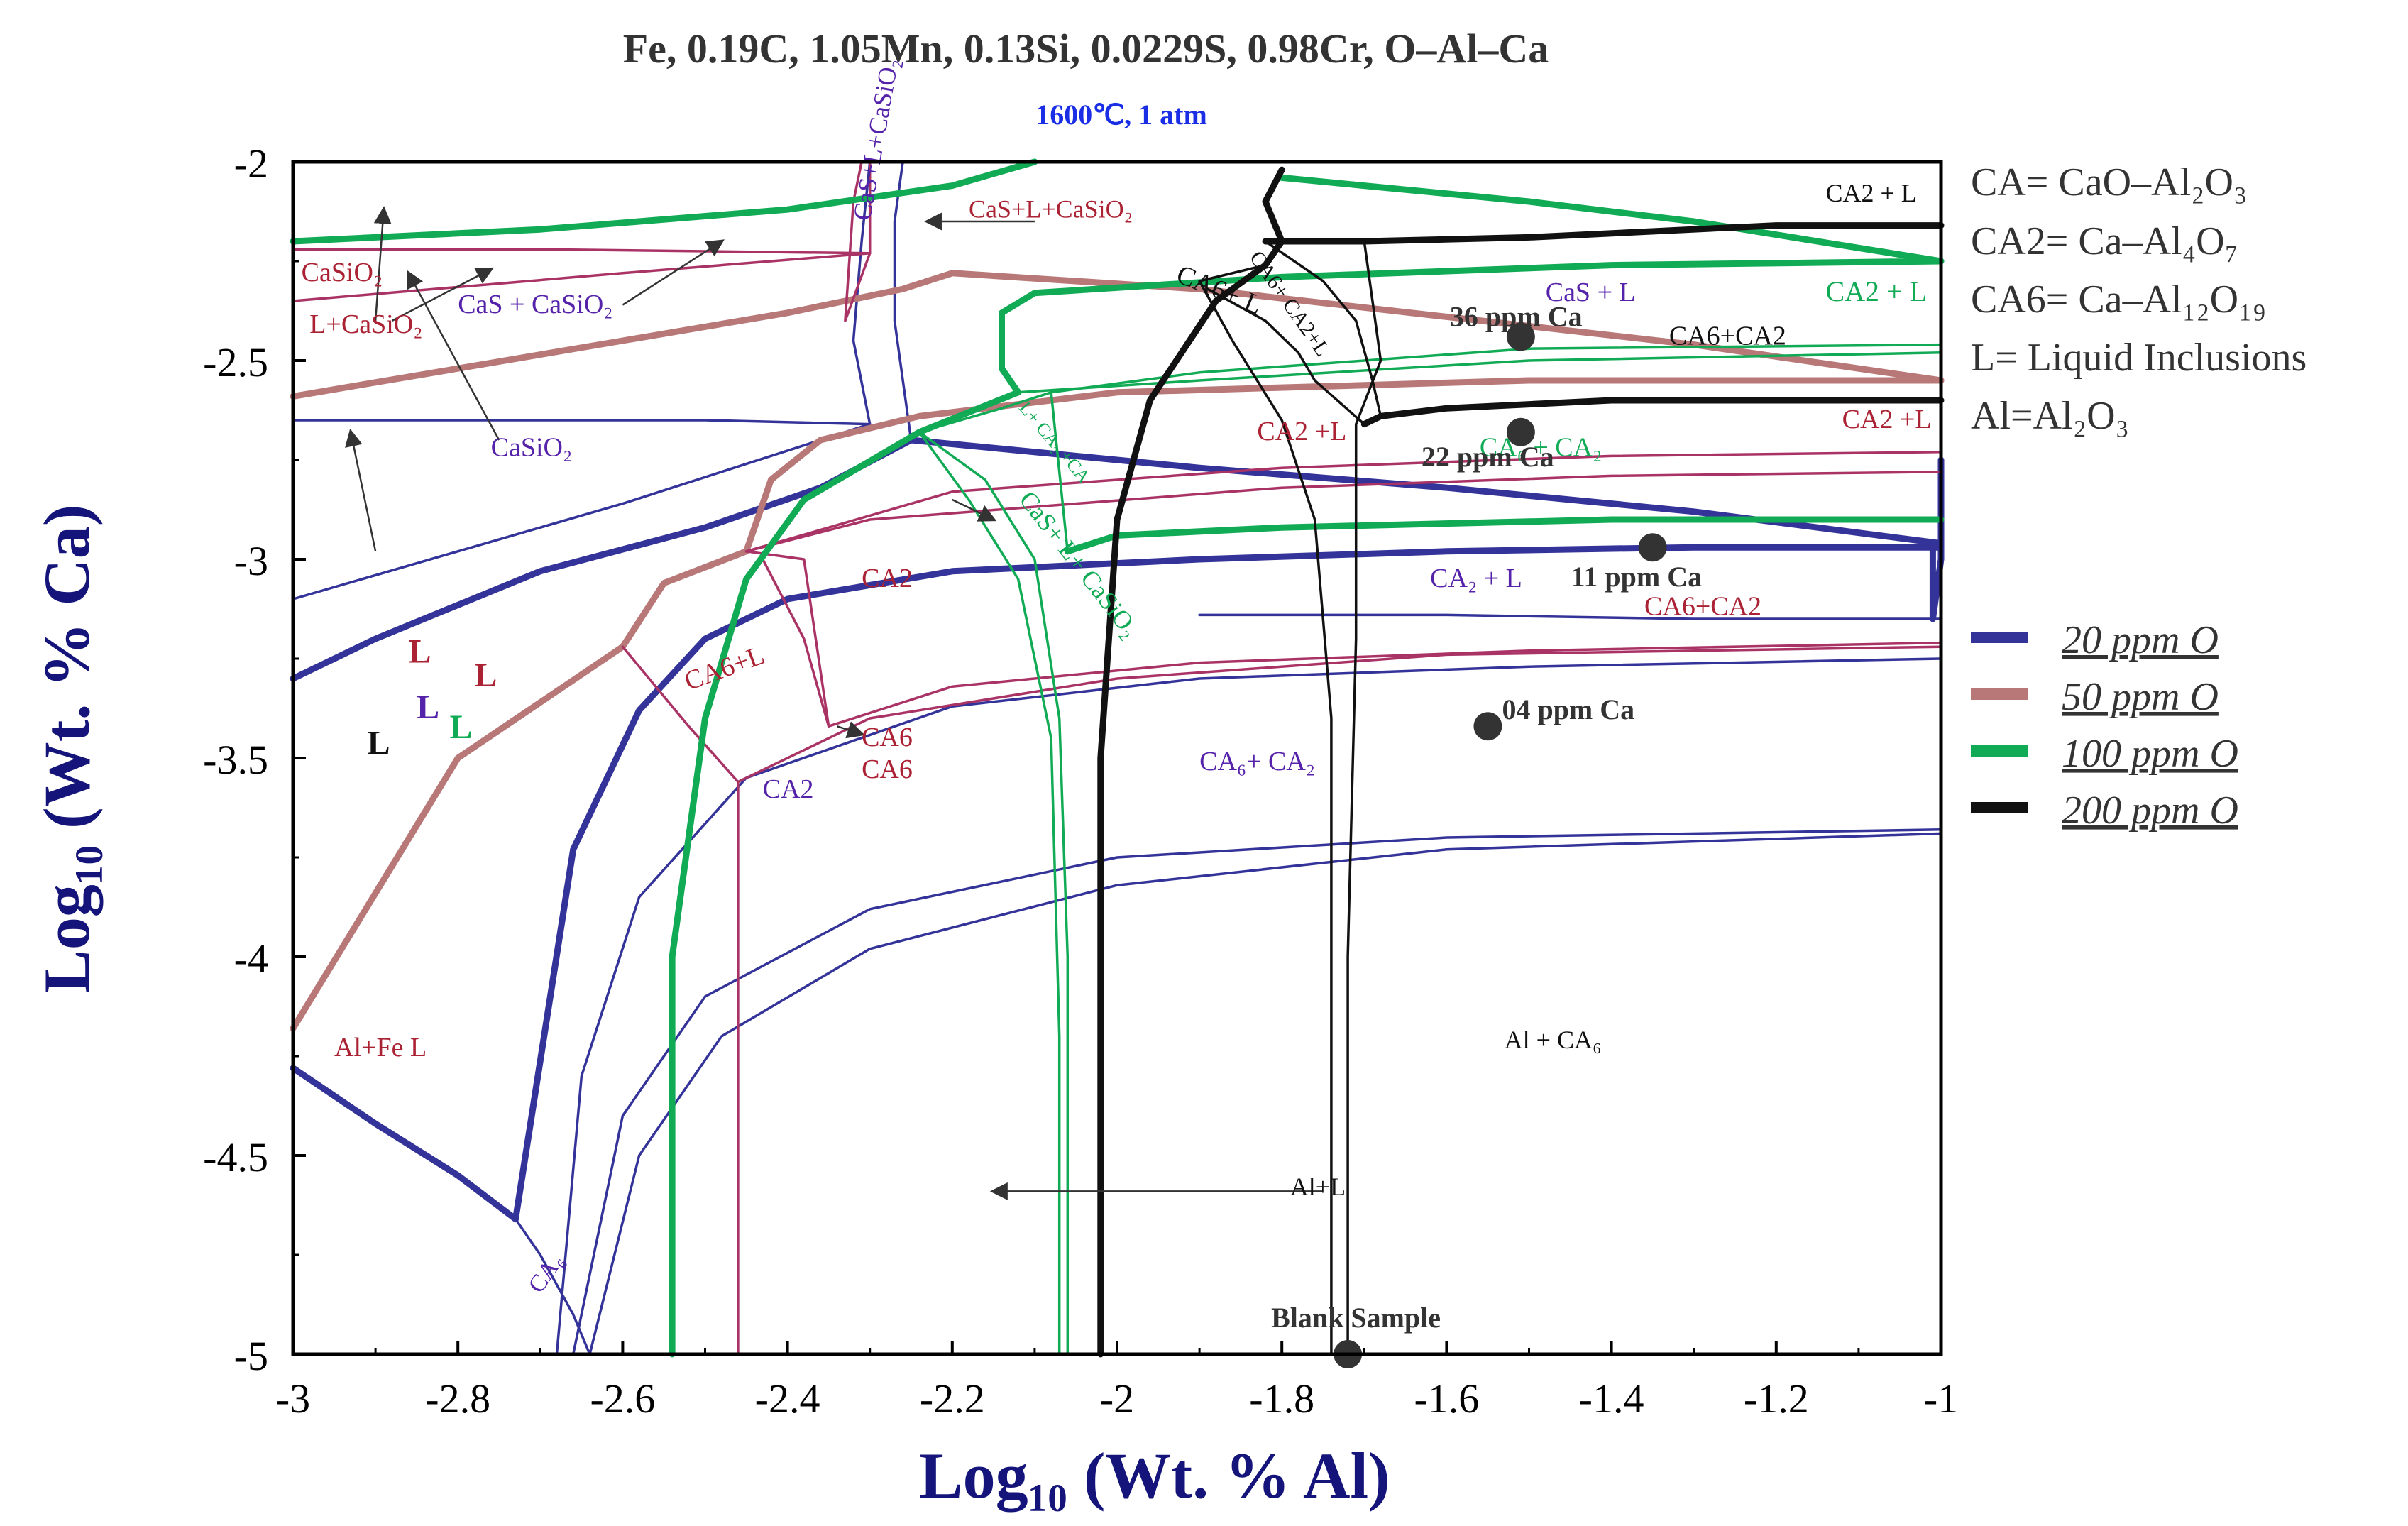  I want to click on region-label: Al+Fe L, so click(380, 1048).